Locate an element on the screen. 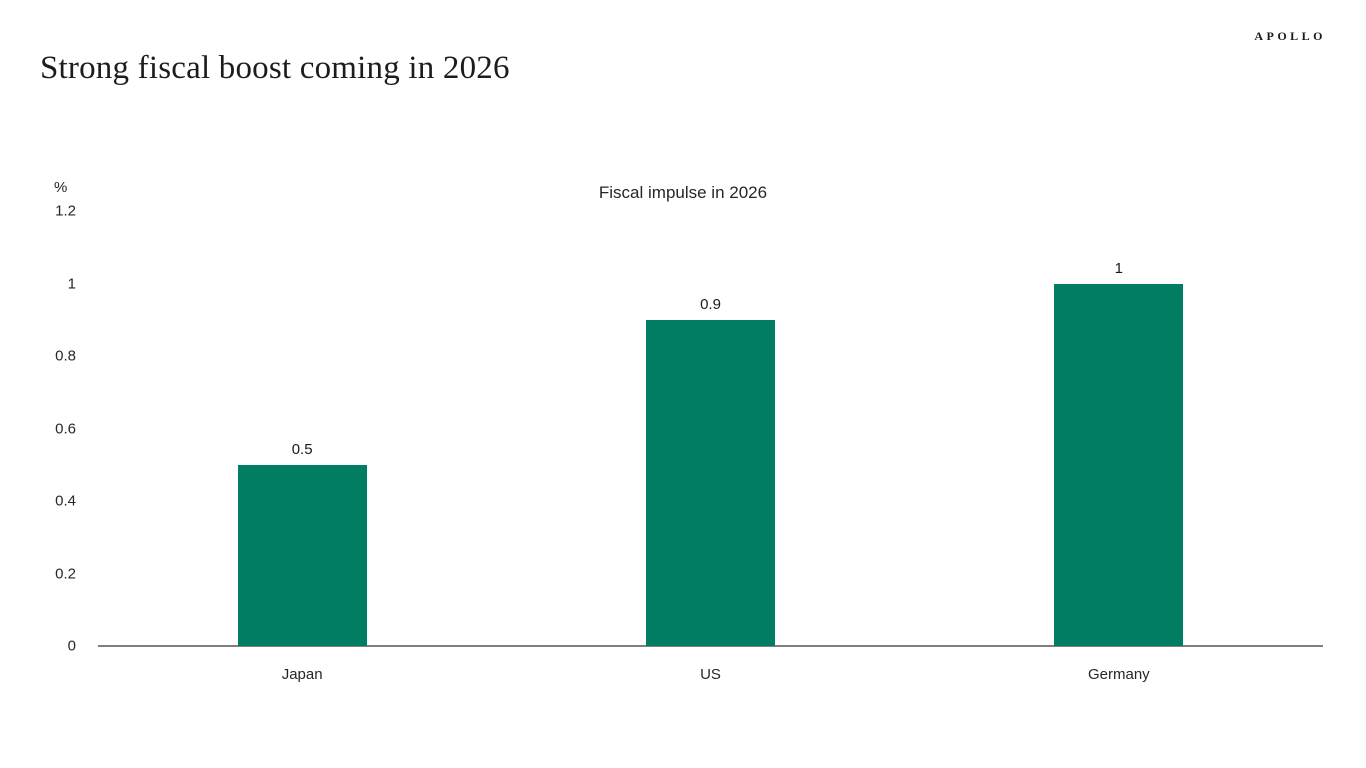 The height and width of the screenshot is (768, 1366). y-axis-tick-label: 1.2 is located at coordinates (65, 211).